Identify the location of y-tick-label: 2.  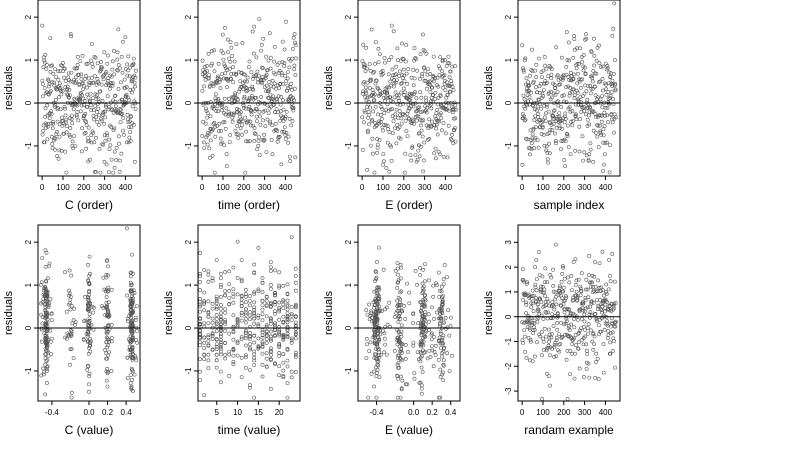
(508, 266).